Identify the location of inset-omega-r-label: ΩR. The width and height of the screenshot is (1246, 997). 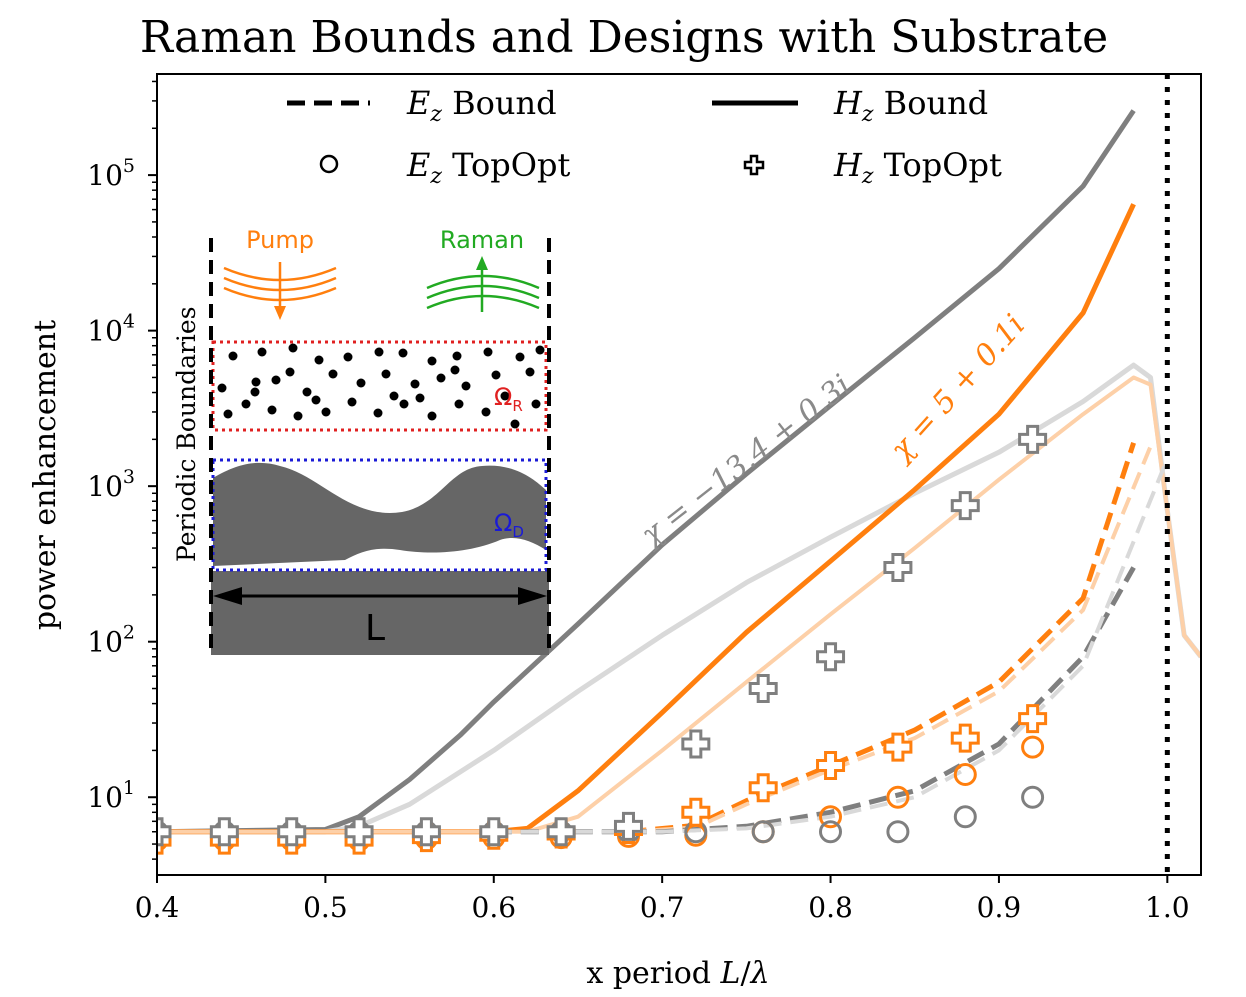
(508, 399).